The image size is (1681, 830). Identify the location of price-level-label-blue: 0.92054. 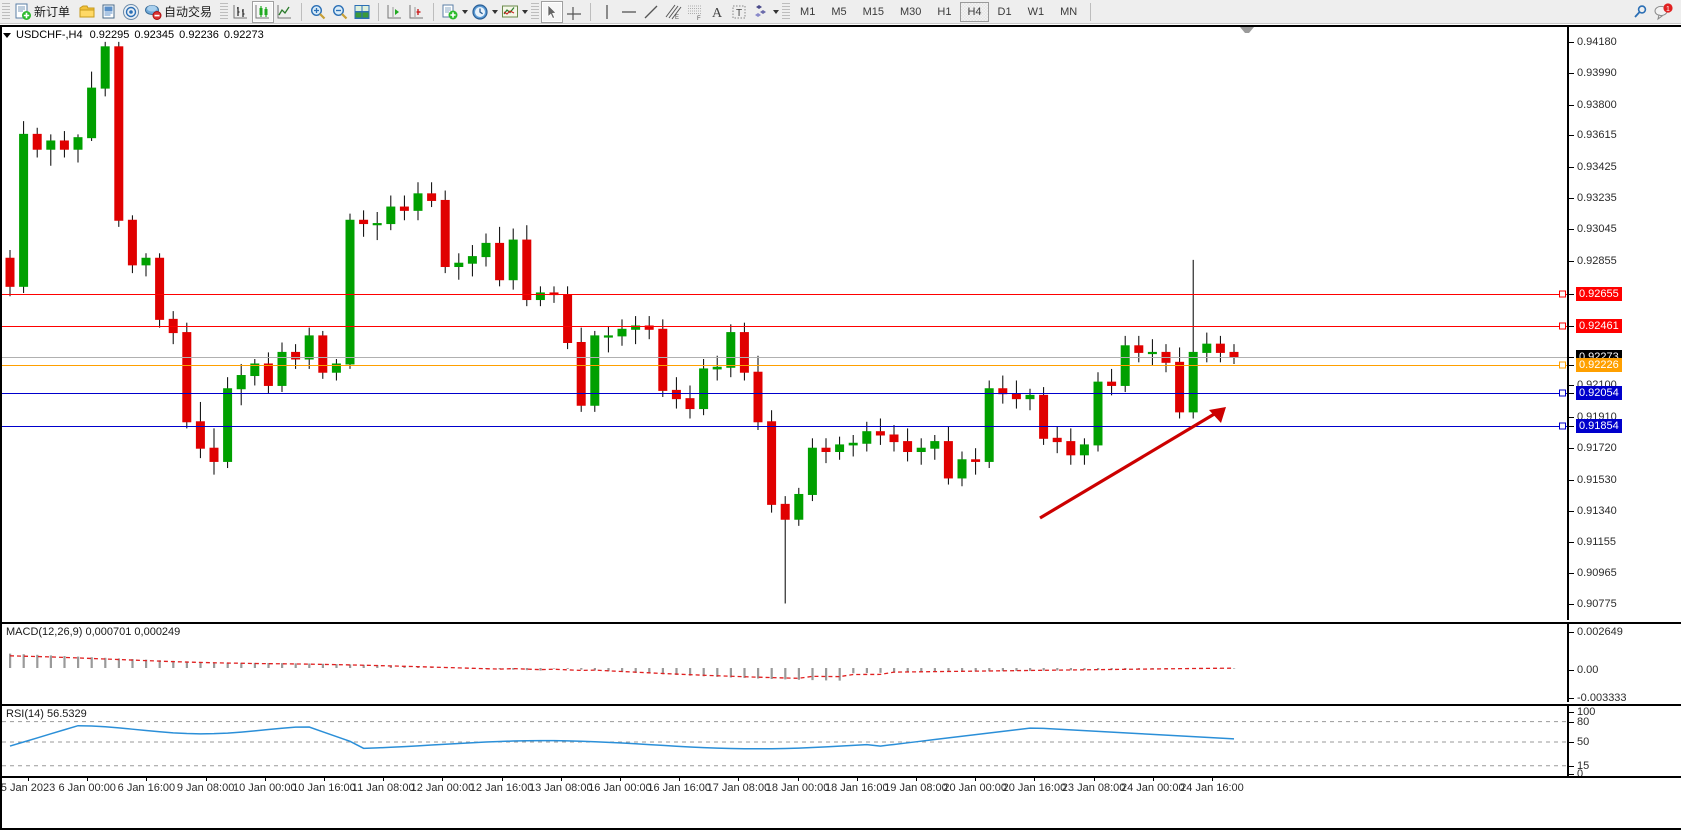
(1599, 393).